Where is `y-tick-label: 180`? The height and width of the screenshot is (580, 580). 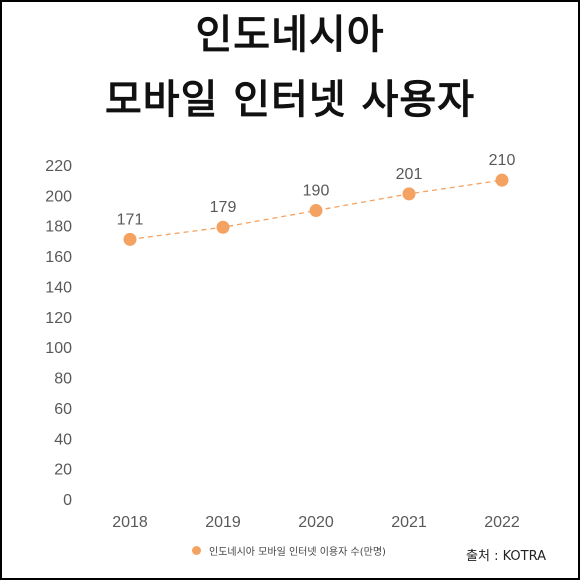 y-tick-label: 180 is located at coordinates (58, 227).